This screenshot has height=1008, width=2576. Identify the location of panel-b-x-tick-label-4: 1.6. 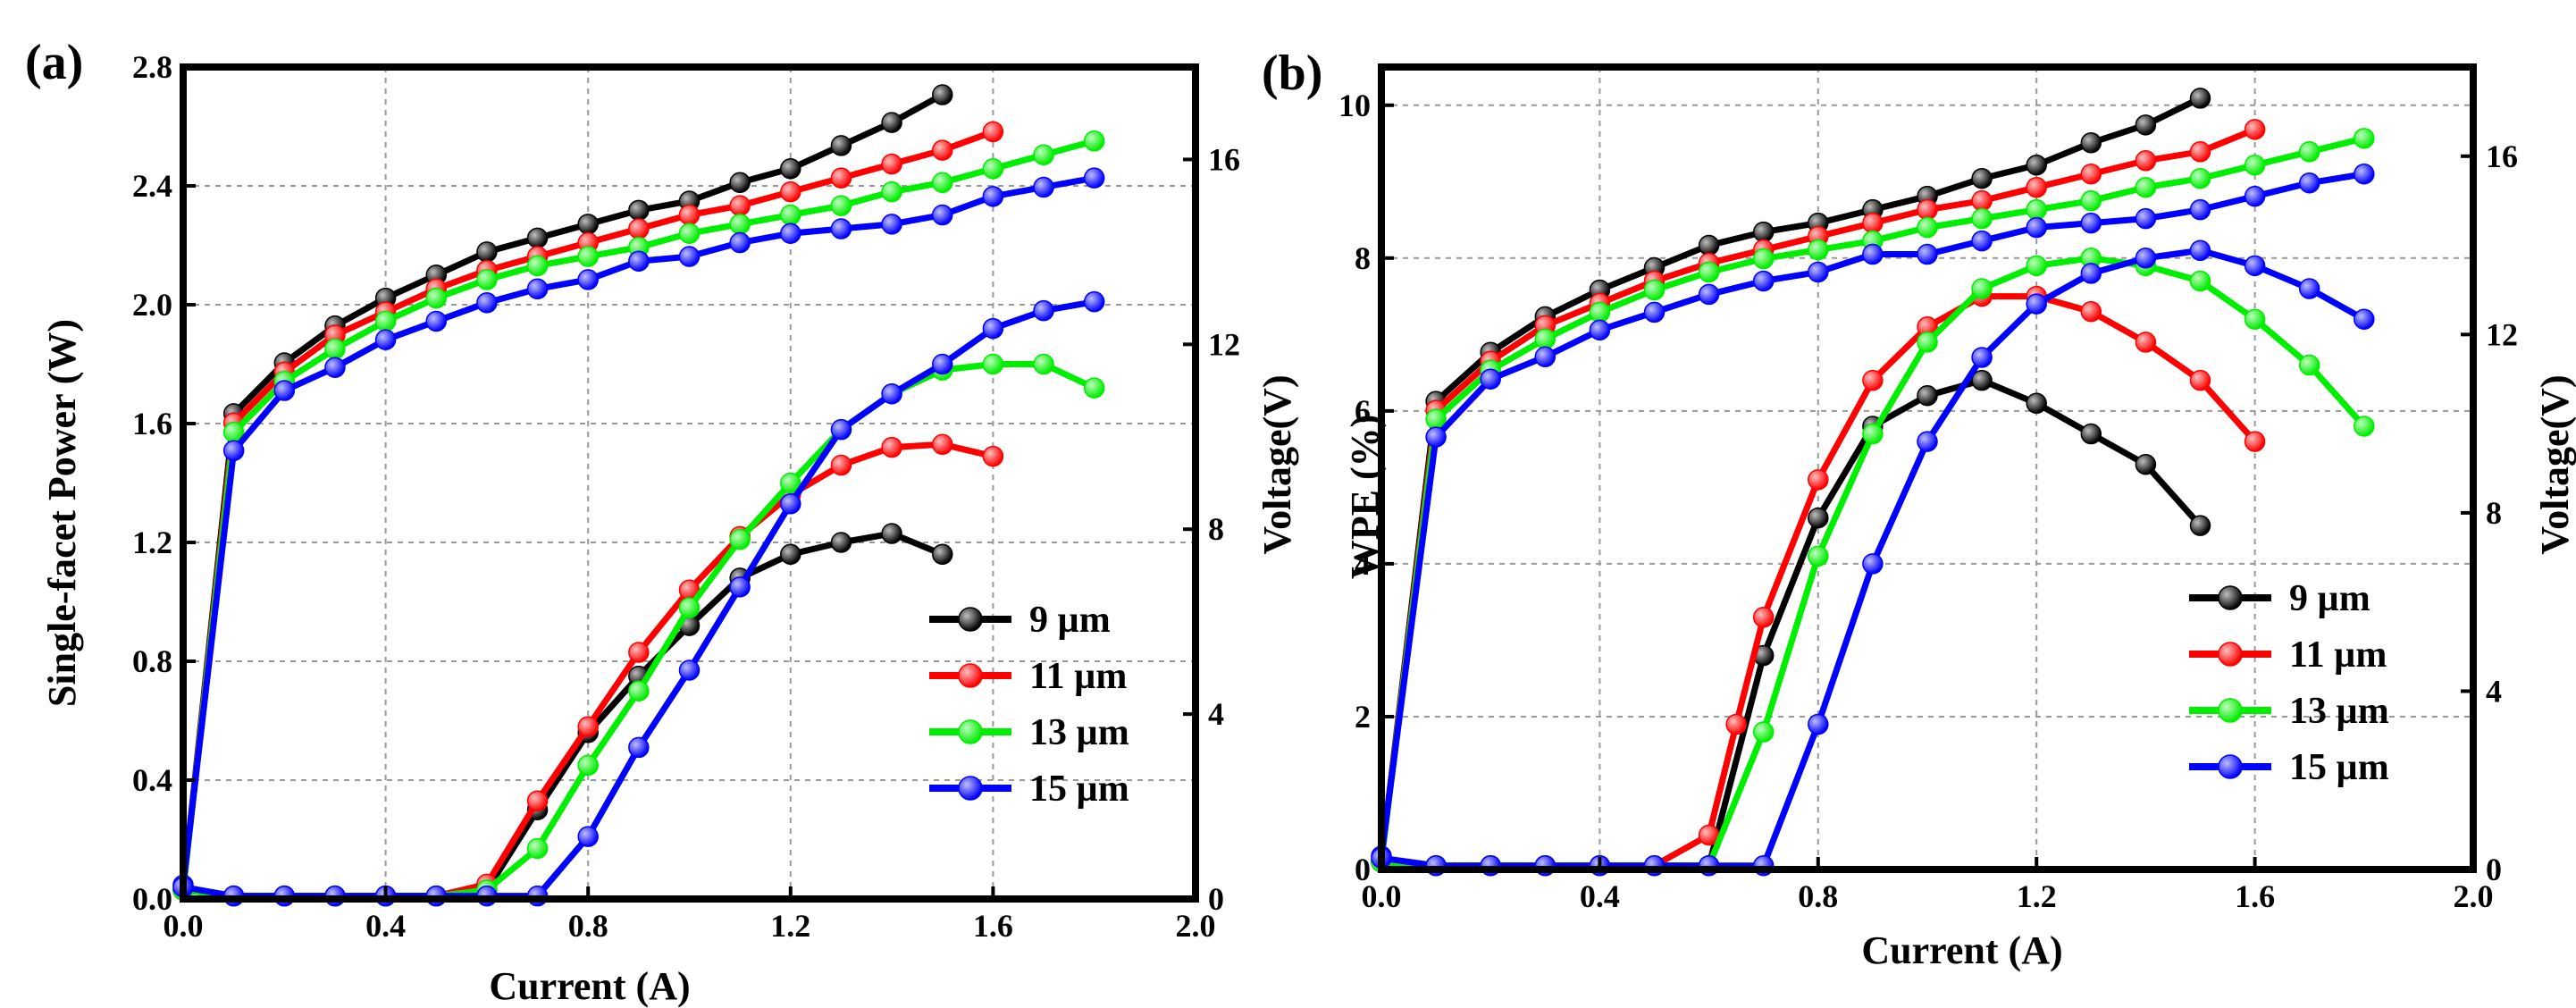
(2255, 896).